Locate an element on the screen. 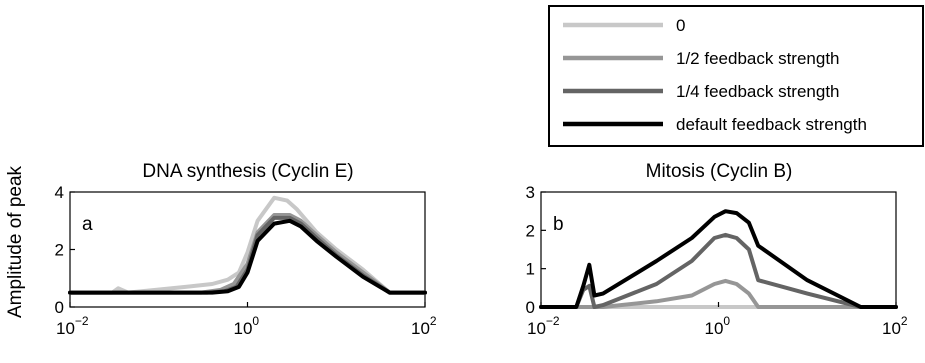 The width and height of the screenshot is (925, 363). panel-b-ytick-label-1: 1 is located at coordinates (530, 269).